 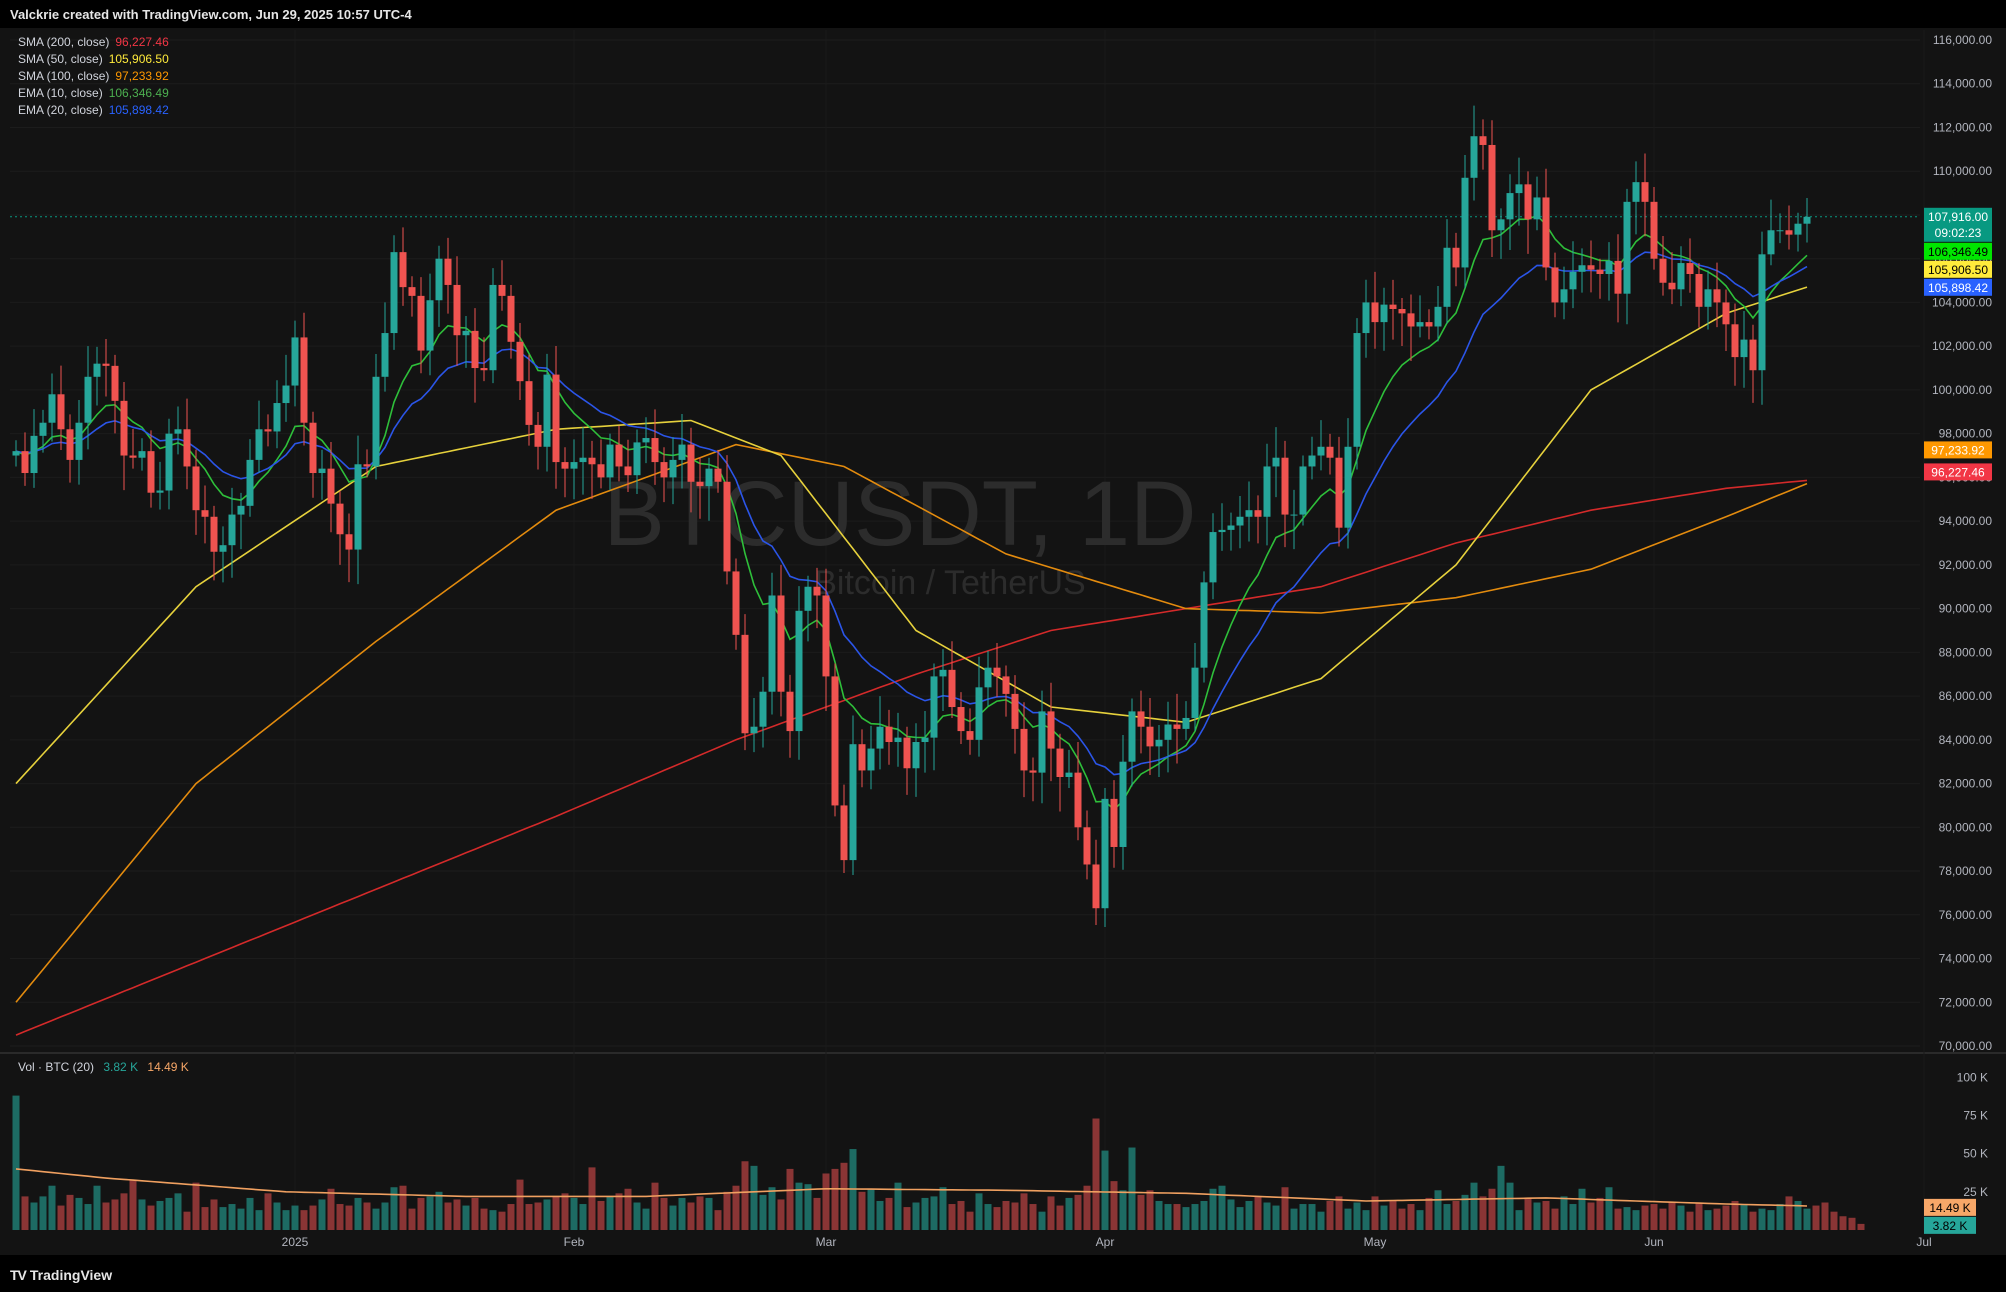 What do you see at coordinates (1105, 1242) in the screenshot?
I see `x-tick-label: Apr` at bounding box center [1105, 1242].